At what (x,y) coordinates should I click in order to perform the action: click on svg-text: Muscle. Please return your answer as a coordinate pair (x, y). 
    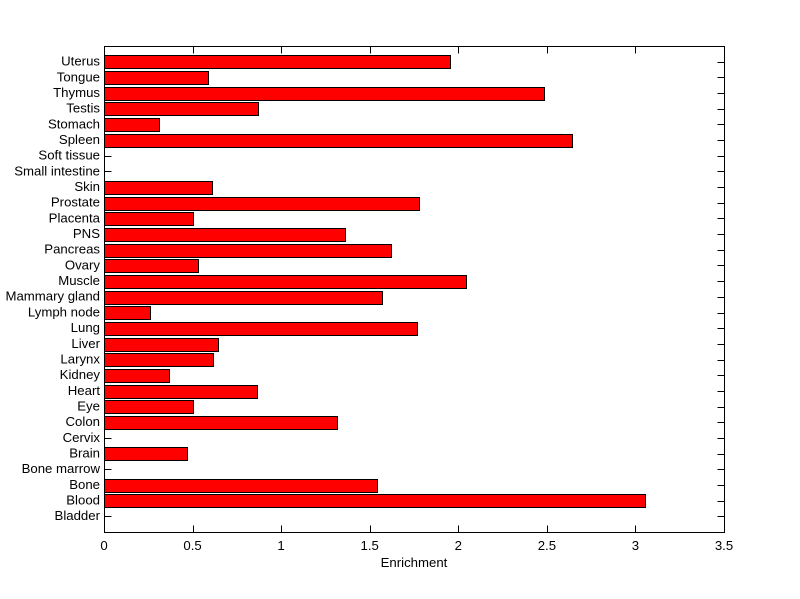
    Looking at the image, I should click on (79, 280).